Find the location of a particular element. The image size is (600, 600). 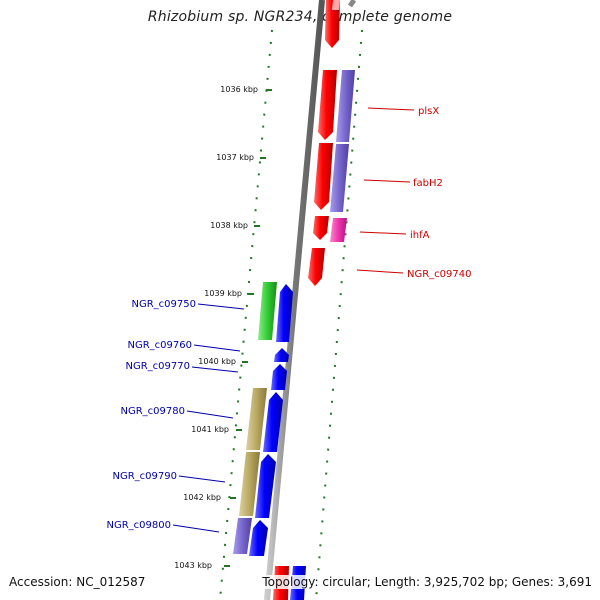

forward-gene-labels: plsX fabH2 ihfA NGR_c09740 is located at coordinates (414, 193).